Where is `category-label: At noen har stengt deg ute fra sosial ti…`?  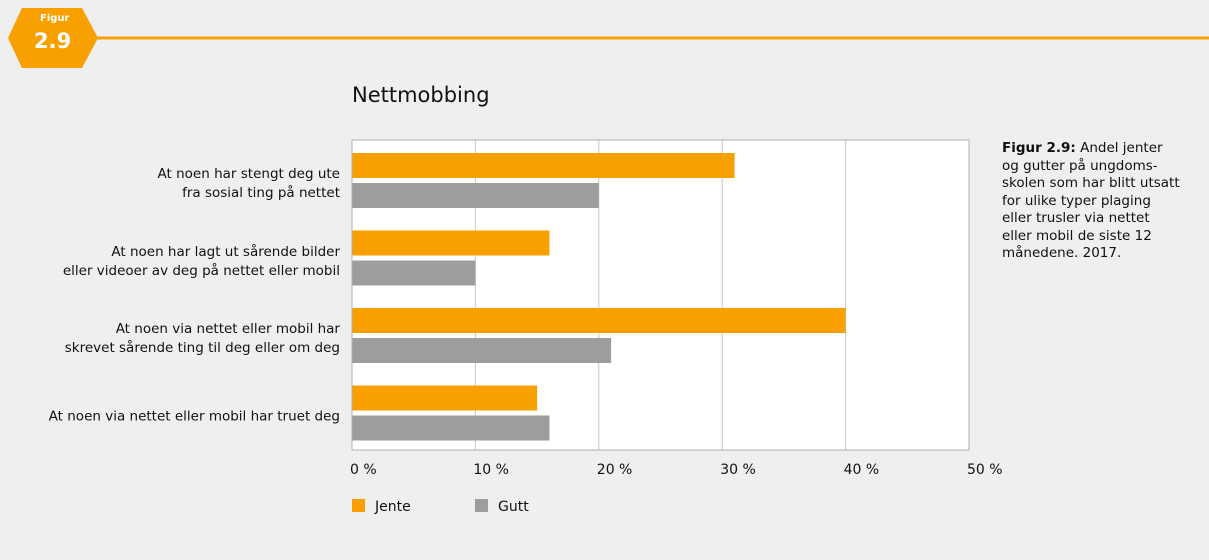 category-label: At noen har stengt deg ute fra sosial ti… is located at coordinates (248, 183).